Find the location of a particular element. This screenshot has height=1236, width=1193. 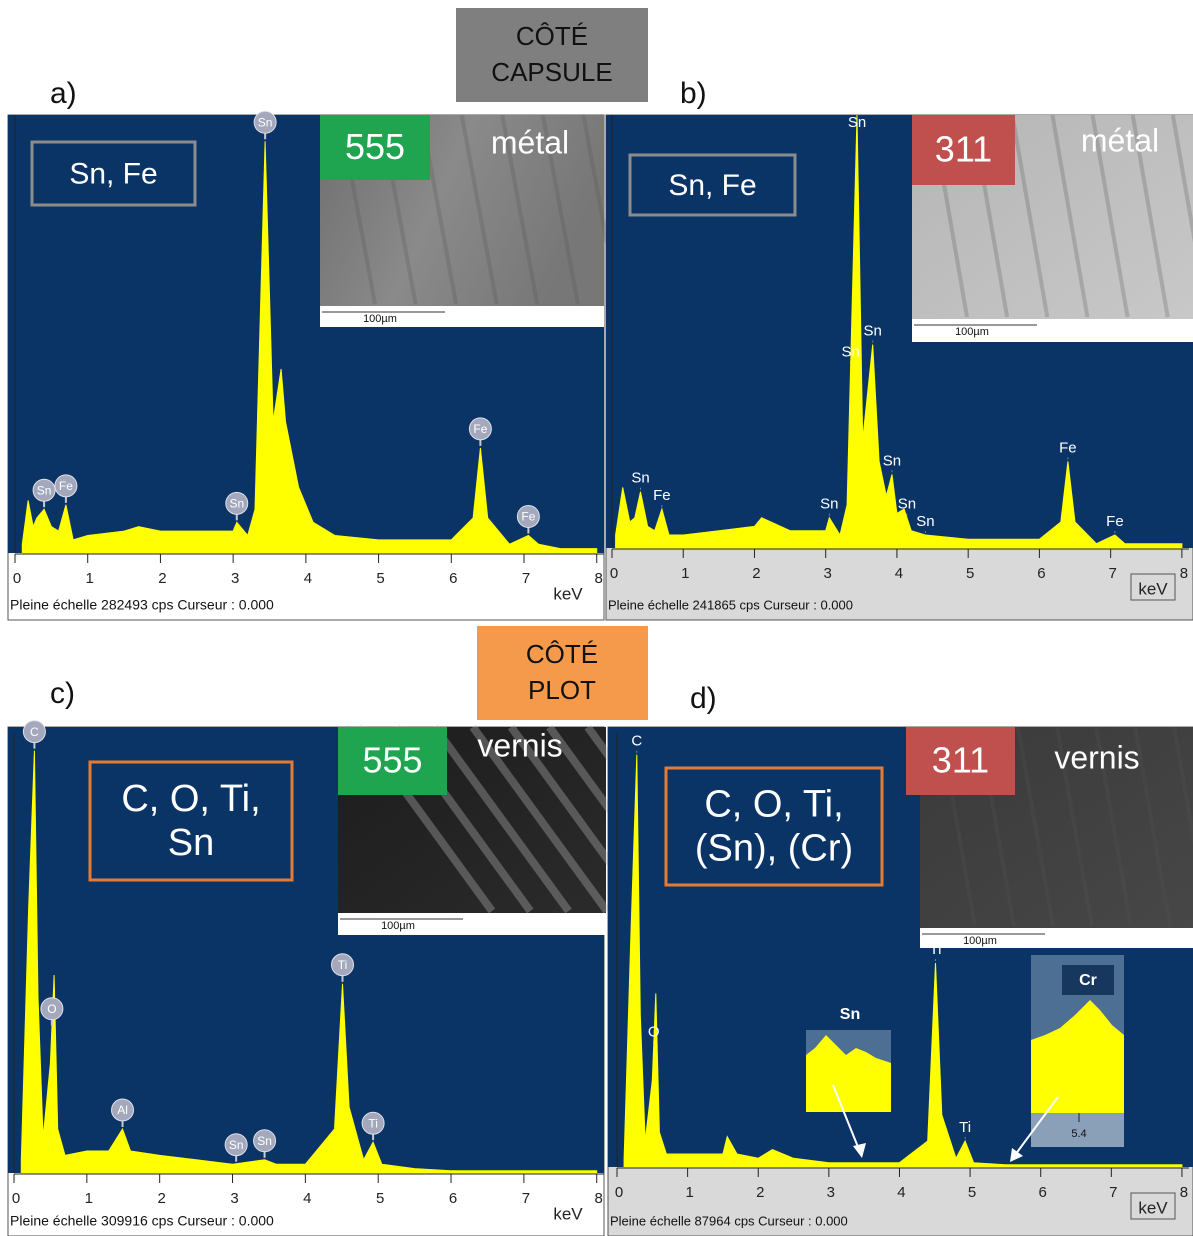

x-tick-label: 4 is located at coordinates (899, 573).